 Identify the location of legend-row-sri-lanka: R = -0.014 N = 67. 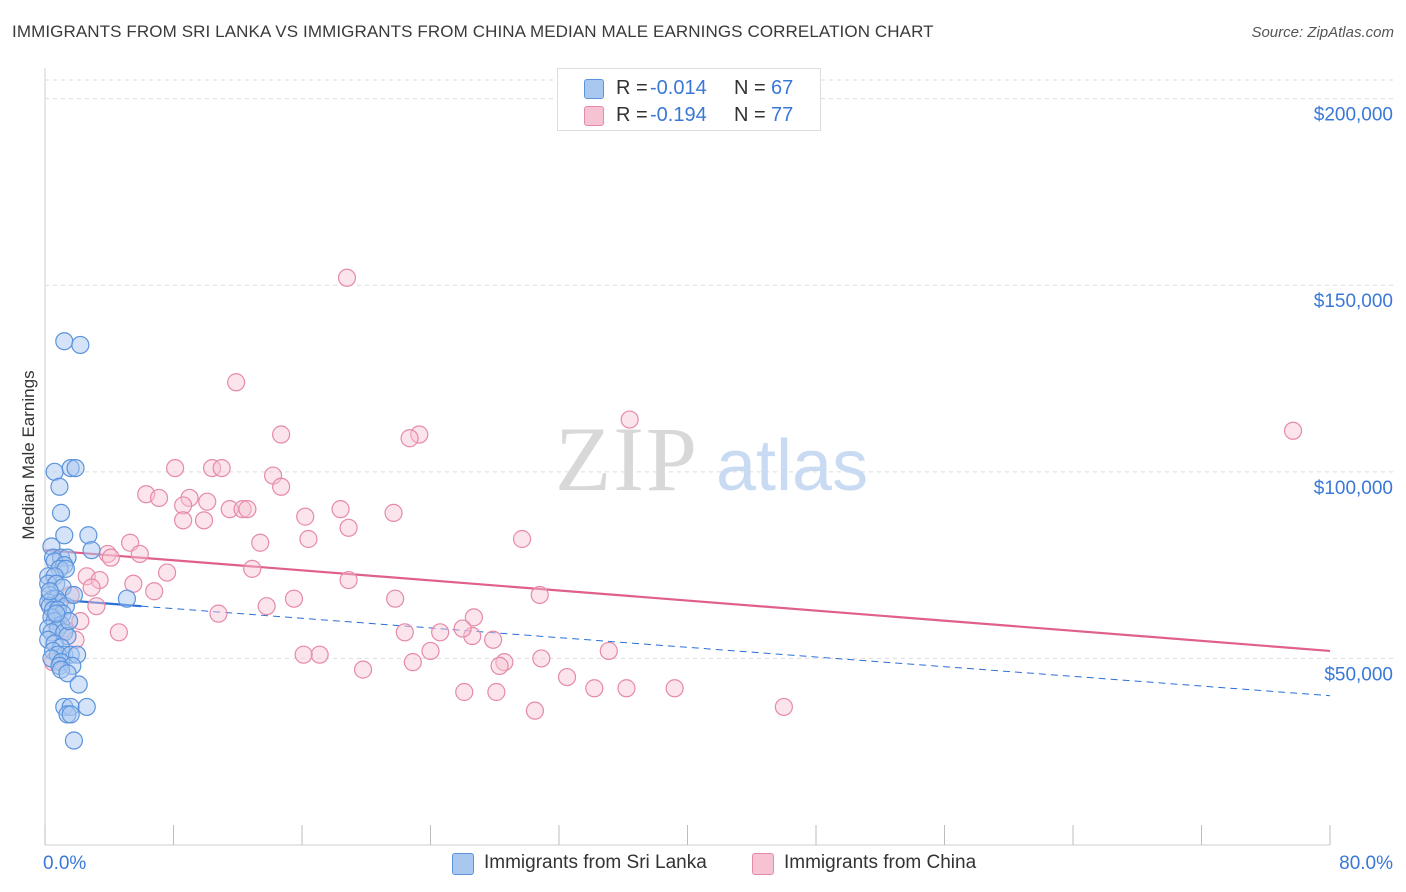
(689, 87).